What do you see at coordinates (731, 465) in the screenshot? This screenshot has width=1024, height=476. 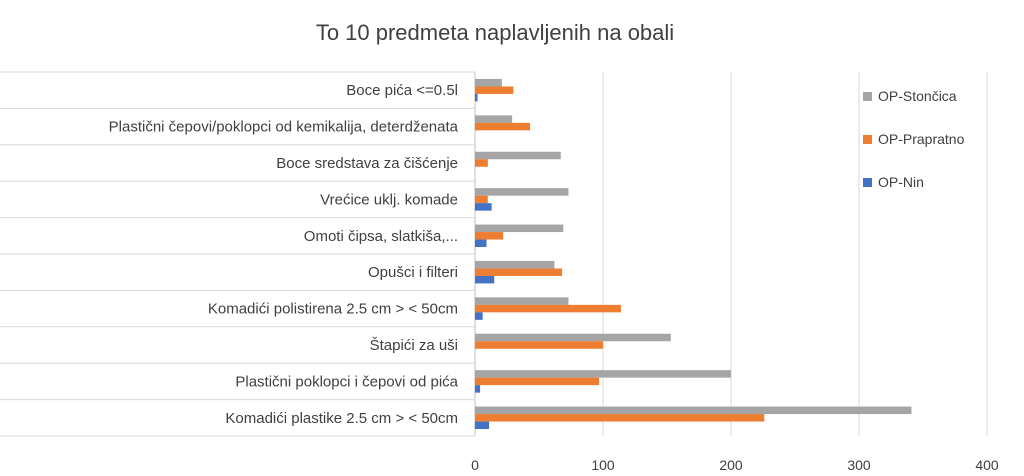 I see `x-tick-label: 200` at bounding box center [731, 465].